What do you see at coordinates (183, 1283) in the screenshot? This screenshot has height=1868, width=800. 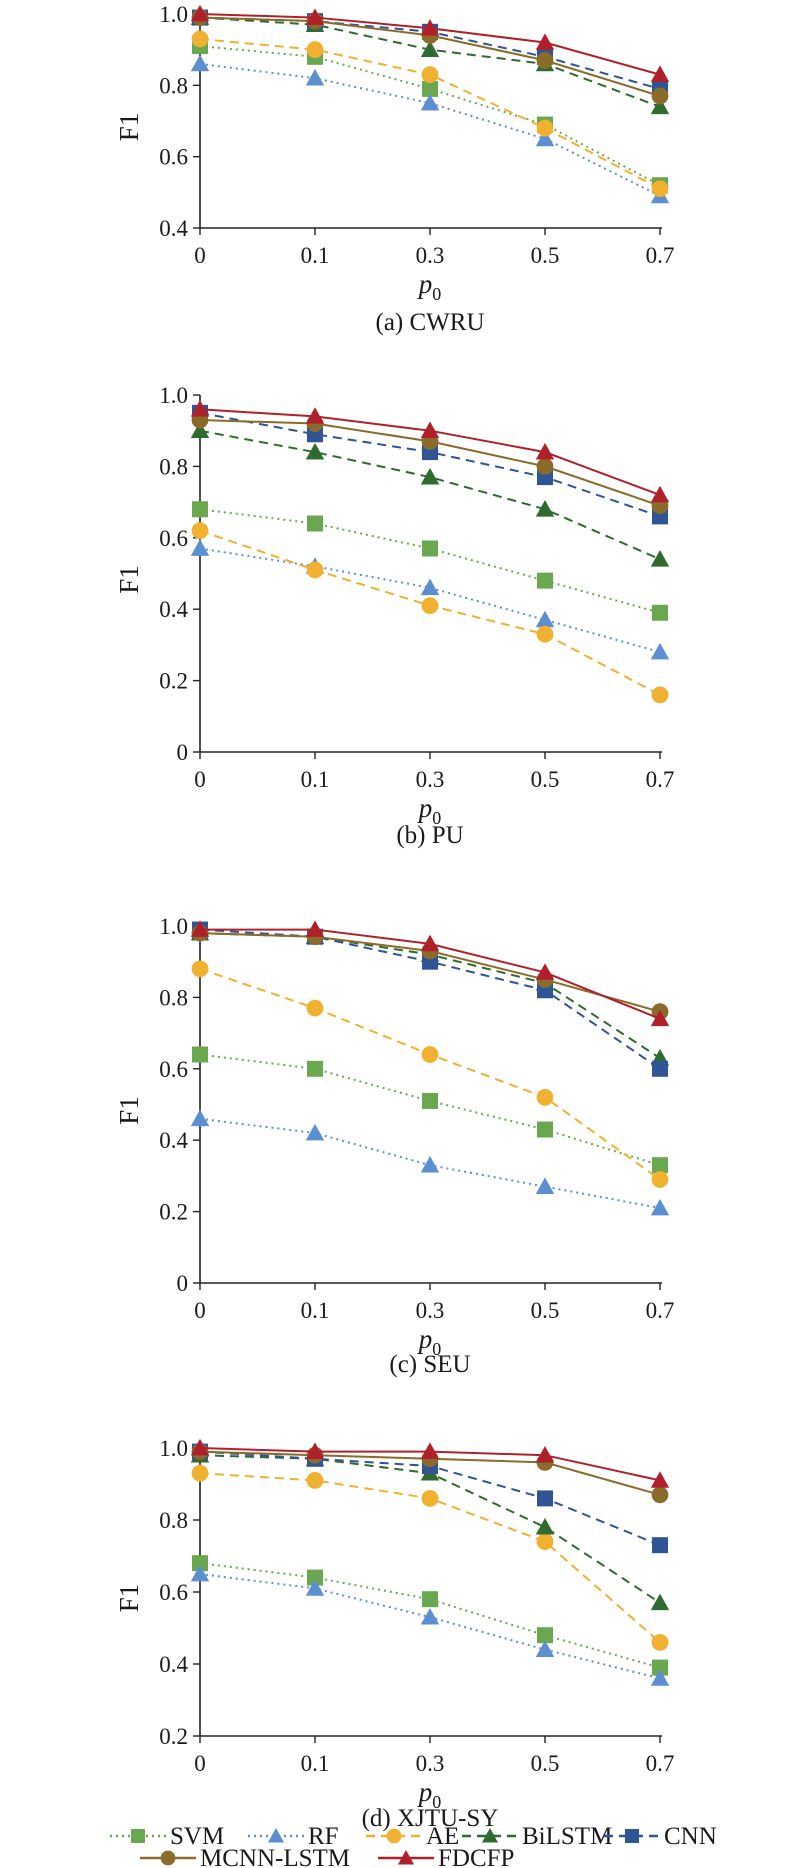 I see `y-tick-label: 0` at bounding box center [183, 1283].